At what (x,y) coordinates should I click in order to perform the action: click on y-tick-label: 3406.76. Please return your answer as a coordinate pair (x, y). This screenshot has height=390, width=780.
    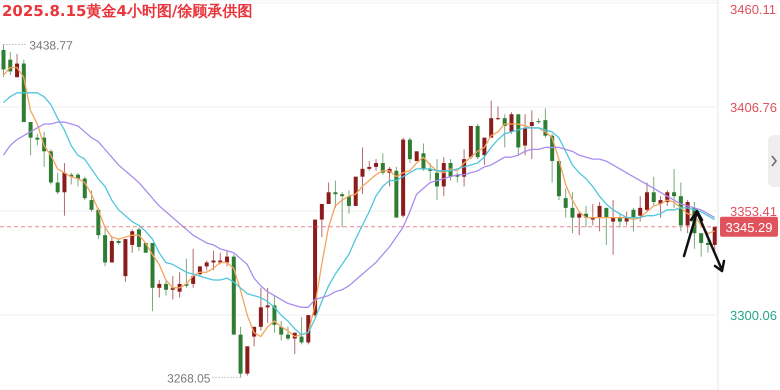
    Looking at the image, I should click on (753, 107).